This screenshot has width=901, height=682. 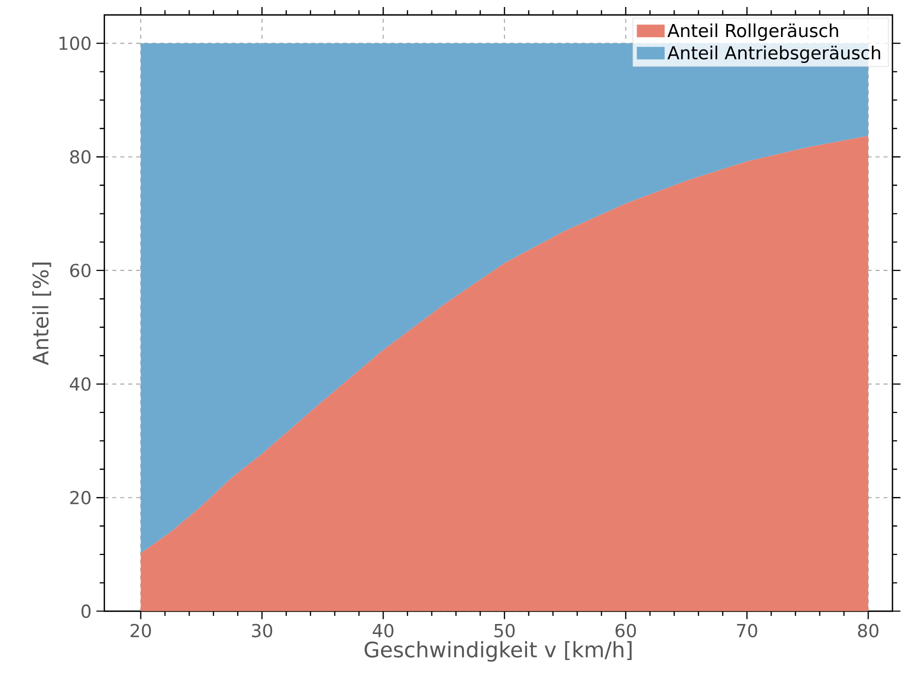 What do you see at coordinates (868, 631) in the screenshot?
I see `x-tick-label: 80` at bounding box center [868, 631].